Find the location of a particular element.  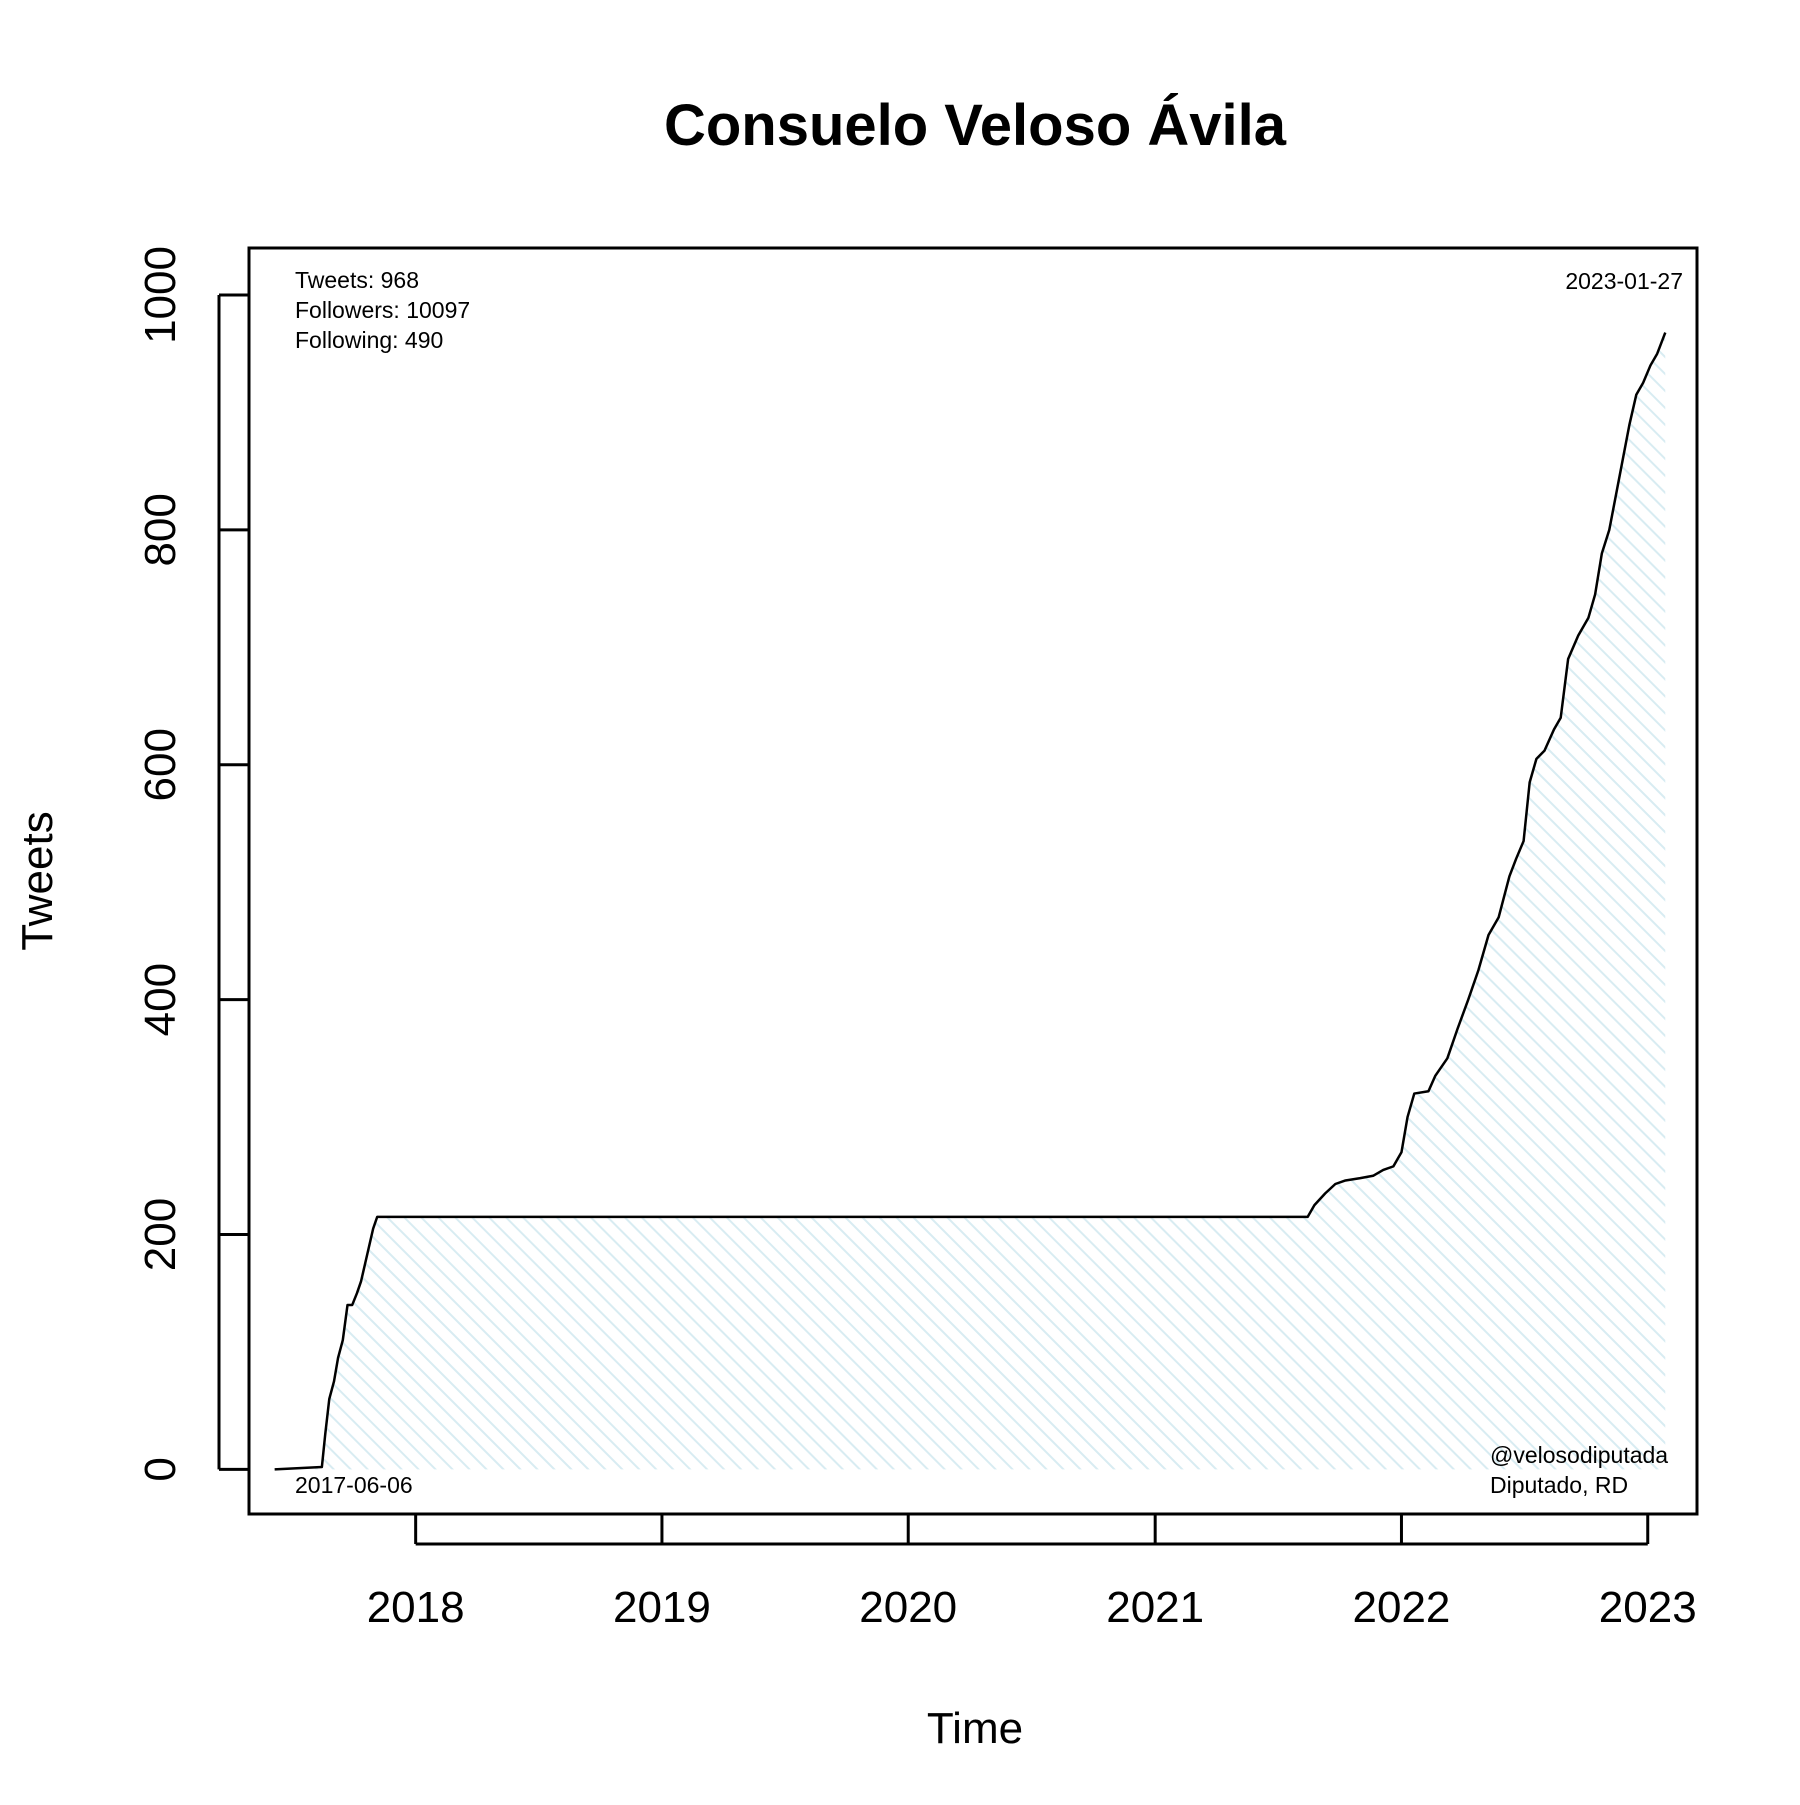

y-tick-label: 600 is located at coordinates (160, 764).